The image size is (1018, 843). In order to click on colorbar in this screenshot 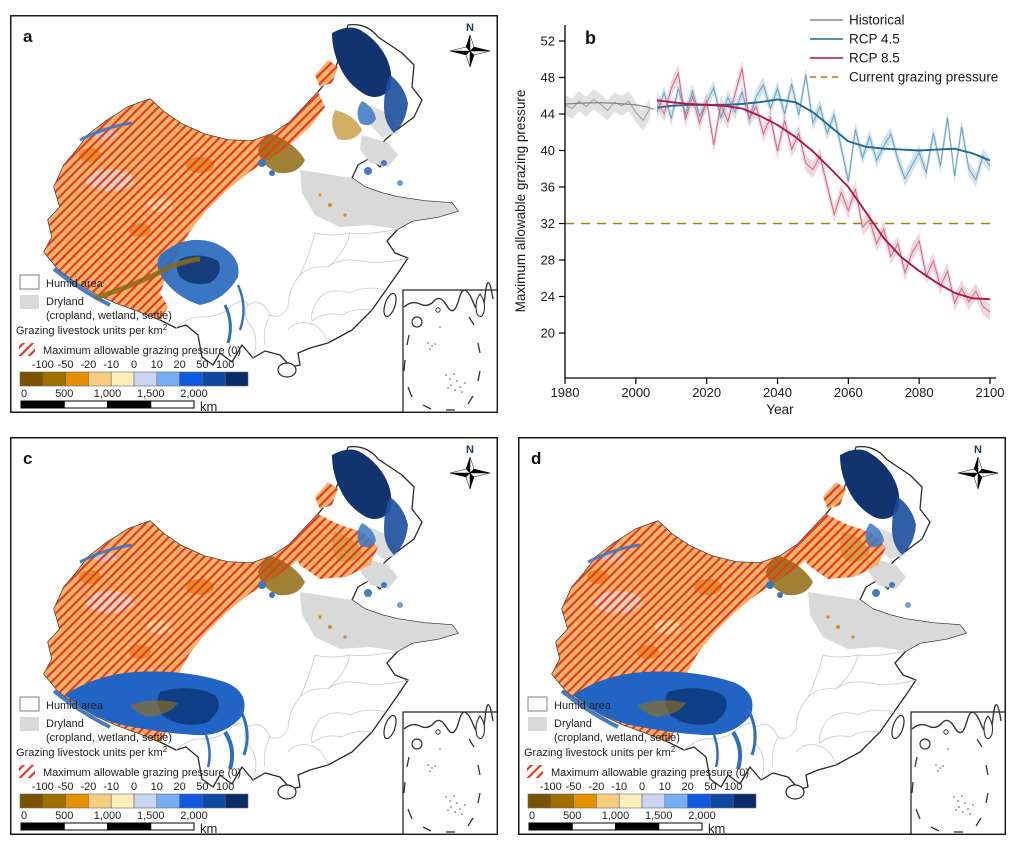, I will do `click(134, 379)`.